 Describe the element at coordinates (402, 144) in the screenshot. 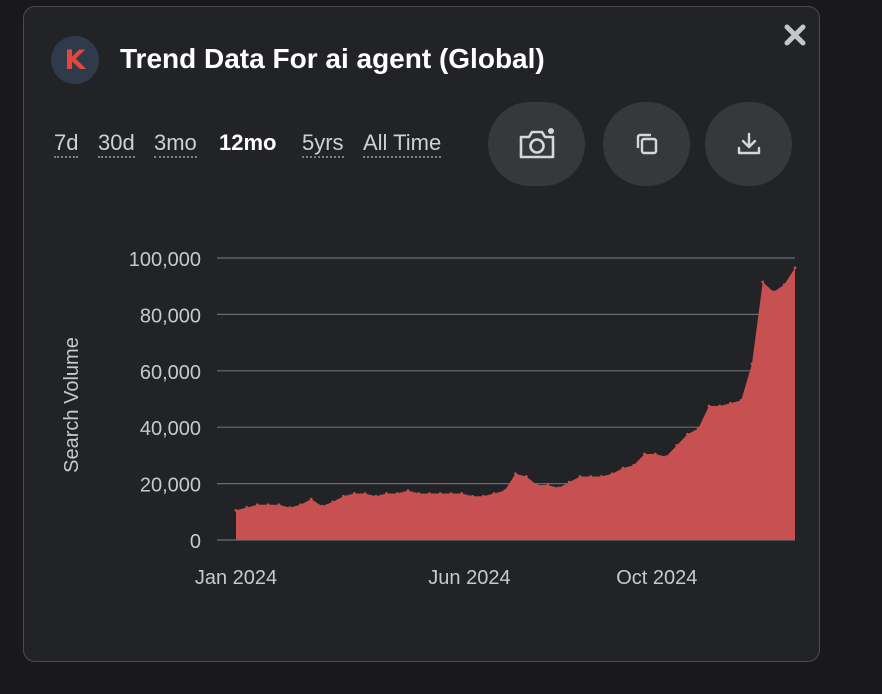

I see `tab-all-time: All Time` at that location.